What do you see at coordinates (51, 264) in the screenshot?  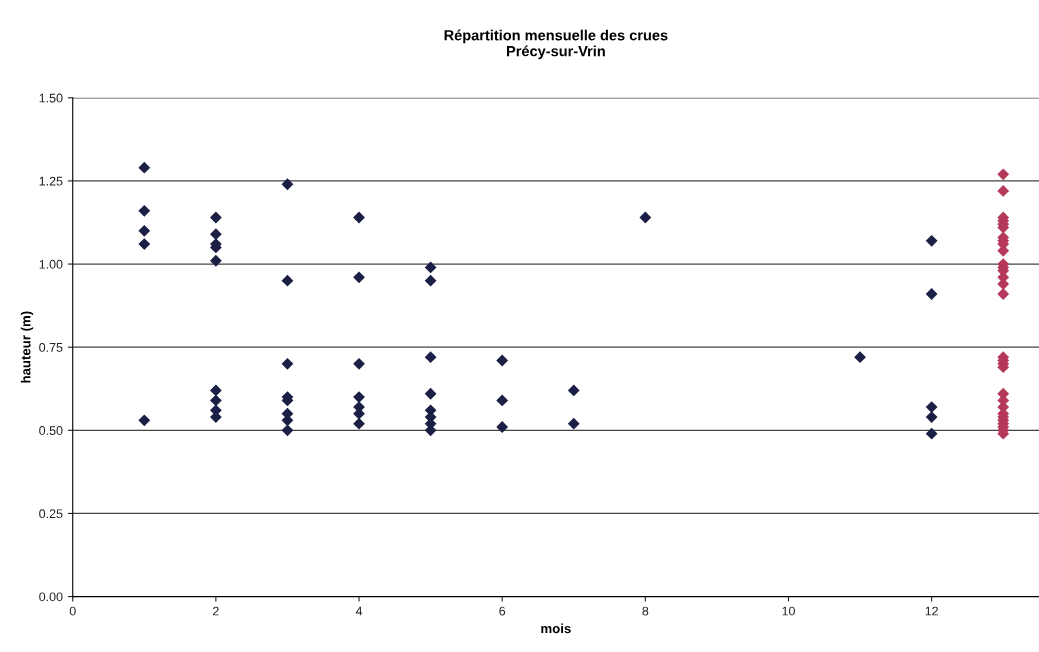 I see `y-tick-label: 1.00` at bounding box center [51, 264].